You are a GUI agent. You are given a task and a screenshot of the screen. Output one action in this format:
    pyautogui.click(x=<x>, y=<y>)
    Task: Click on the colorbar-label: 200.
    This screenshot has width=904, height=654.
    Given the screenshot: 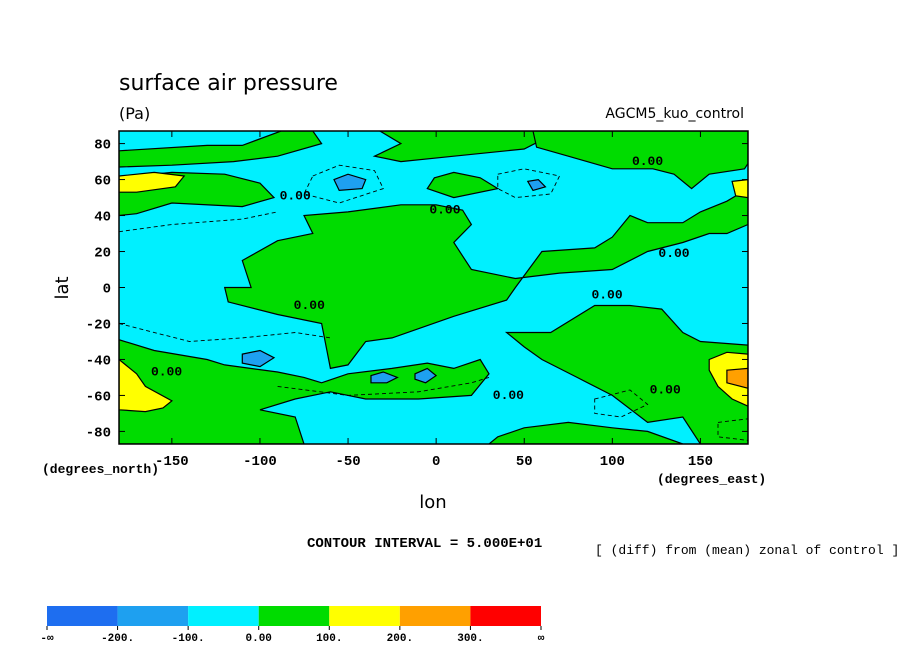 What is the action you would take?
    pyautogui.click(x=400, y=639)
    